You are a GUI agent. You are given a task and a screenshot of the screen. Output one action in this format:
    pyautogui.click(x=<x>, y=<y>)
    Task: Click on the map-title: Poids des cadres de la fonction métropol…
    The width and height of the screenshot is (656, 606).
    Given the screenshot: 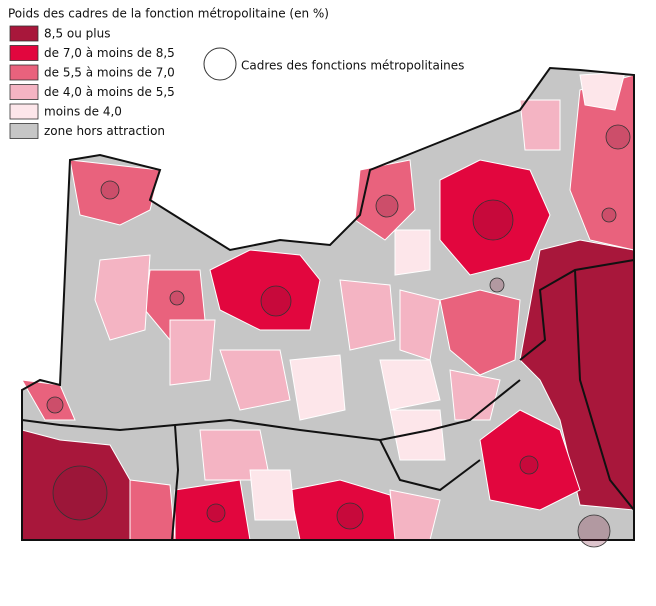 What is the action you would take?
    pyautogui.click(x=168, y=14)
    